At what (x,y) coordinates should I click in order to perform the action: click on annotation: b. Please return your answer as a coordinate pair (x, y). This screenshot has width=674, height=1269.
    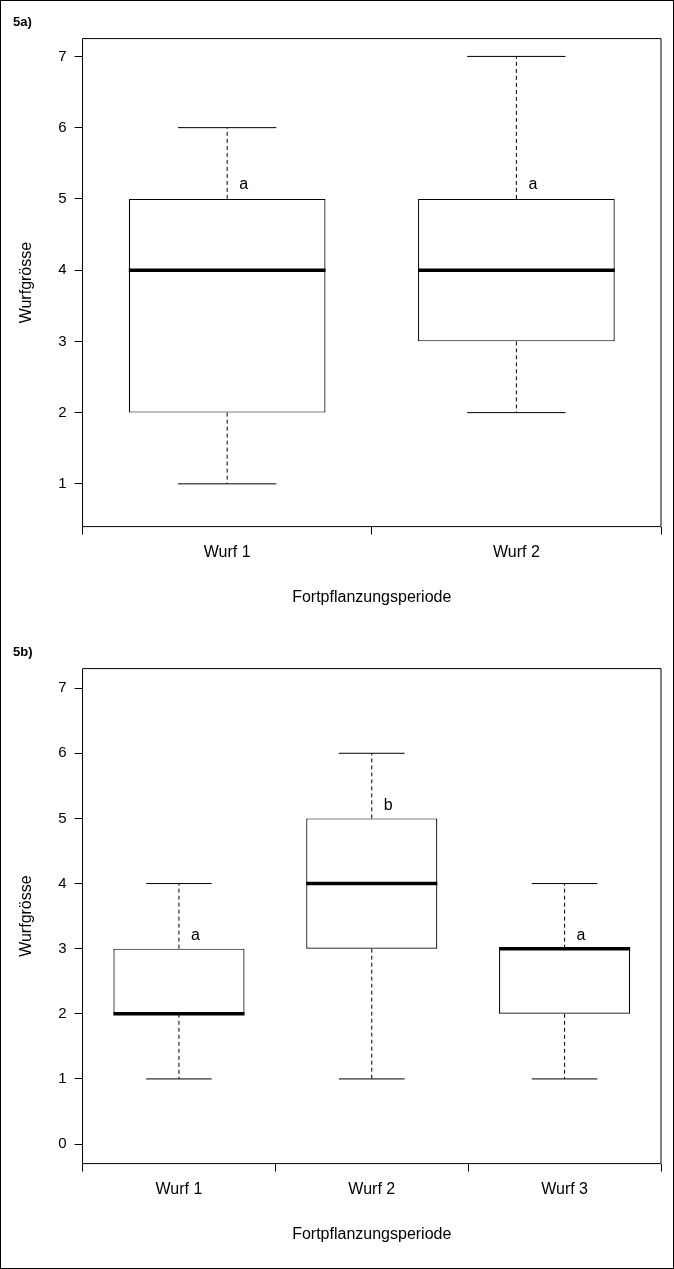
    Looking at the image, I should click on (388, 804).